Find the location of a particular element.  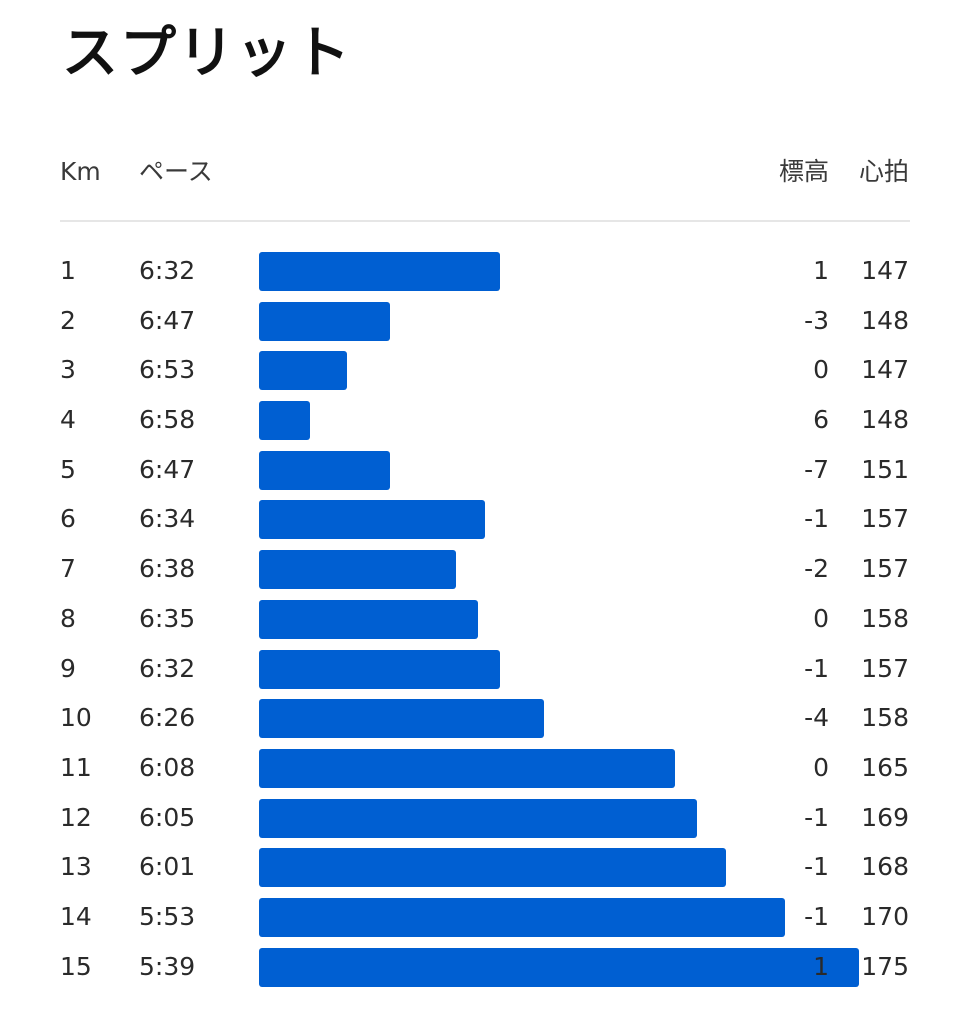

split-row: 3 6:53 0 147 is located at coordinates (484, 371).